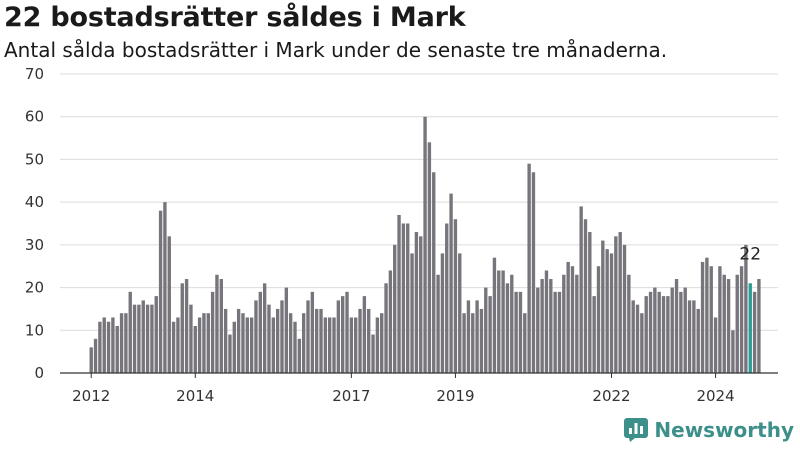 This screenshot has height=450, width=800. Describe the element at coordinates (39, 373) in the screenshot. I see `y-tick-label: 0` at that location.